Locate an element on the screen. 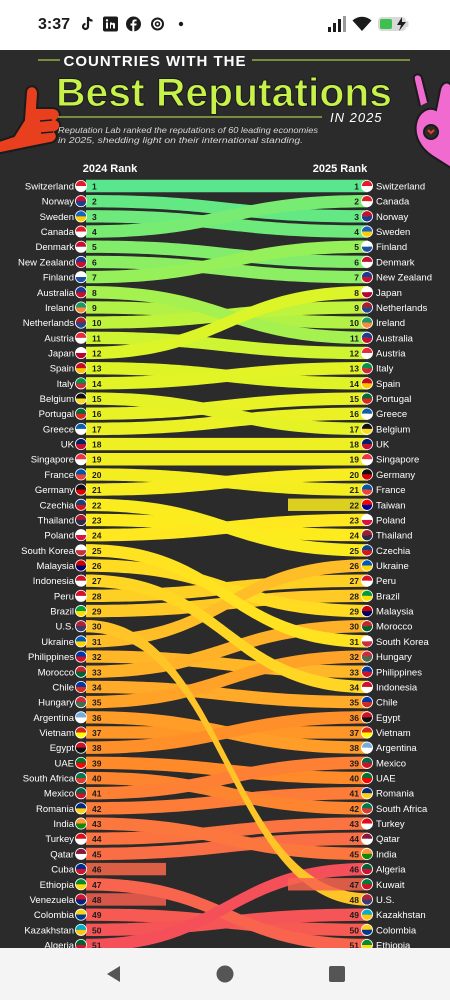 The width and height of the screenshot is (450, 1000). left-country-label: South Africa is located at coordinates (49, 779).